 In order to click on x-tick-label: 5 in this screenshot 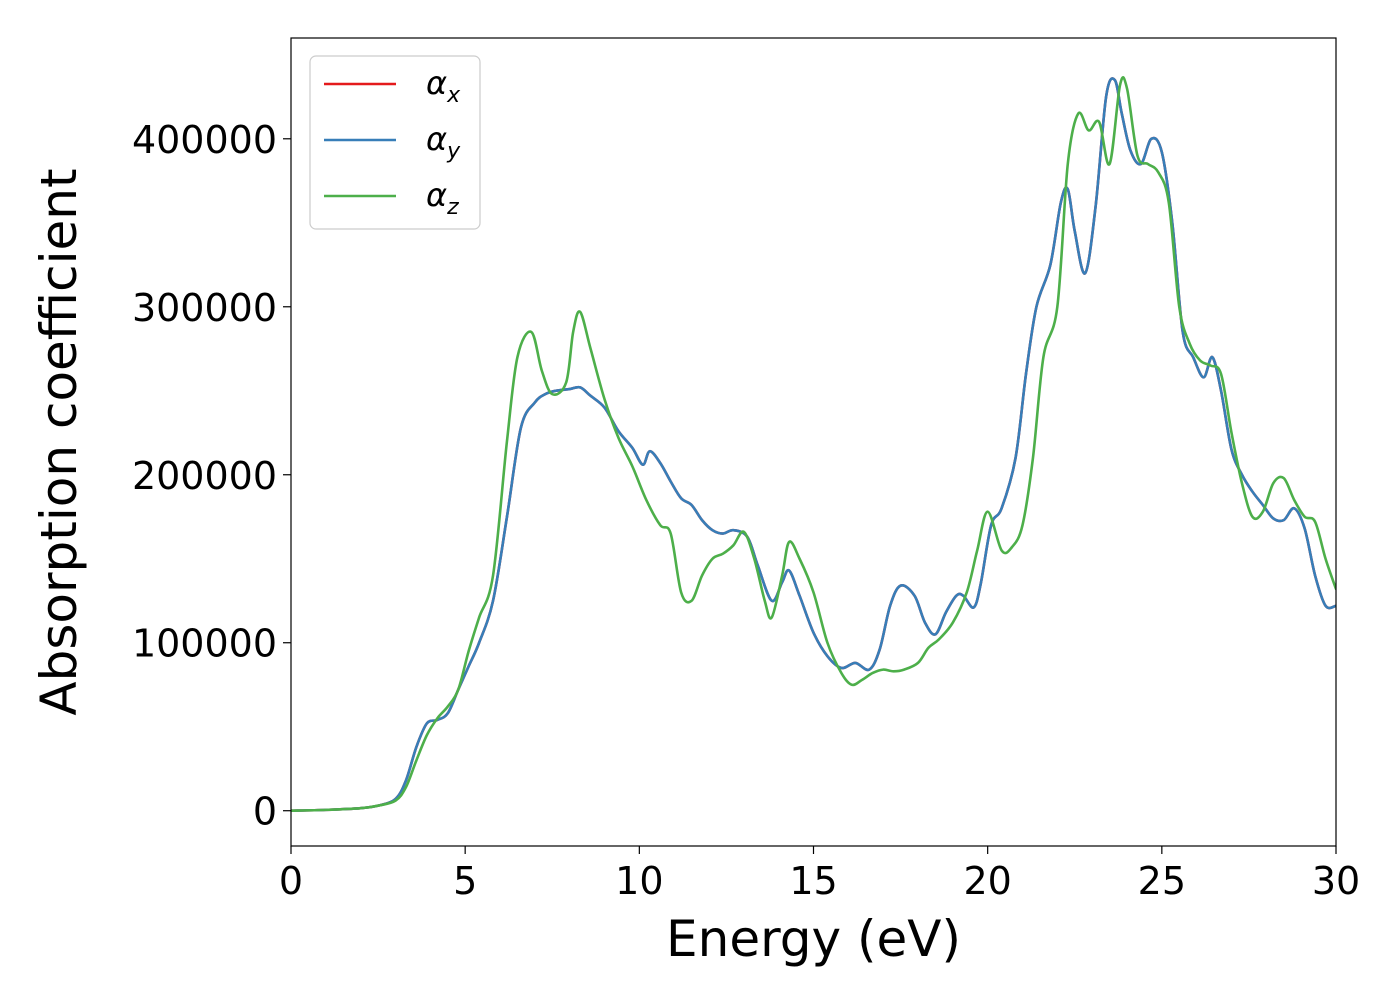, I will do `click(465, 881)`.